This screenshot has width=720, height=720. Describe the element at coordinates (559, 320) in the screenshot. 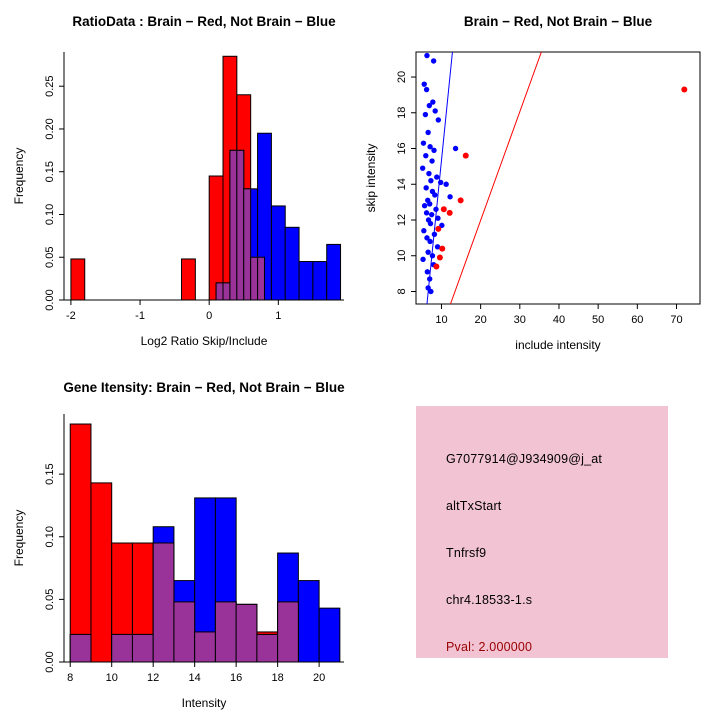

I see `svg-text: 40` at that location.